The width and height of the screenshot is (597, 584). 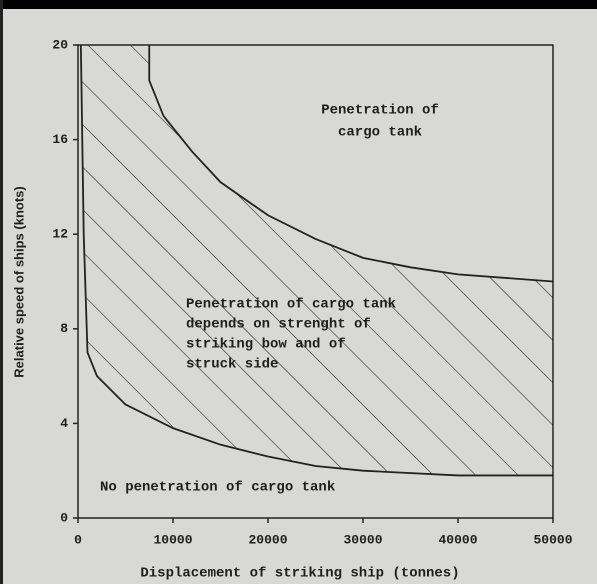 I want to click on x-axis-title: Displacement of striking ship (tonnes), so click(x=299, y=574).